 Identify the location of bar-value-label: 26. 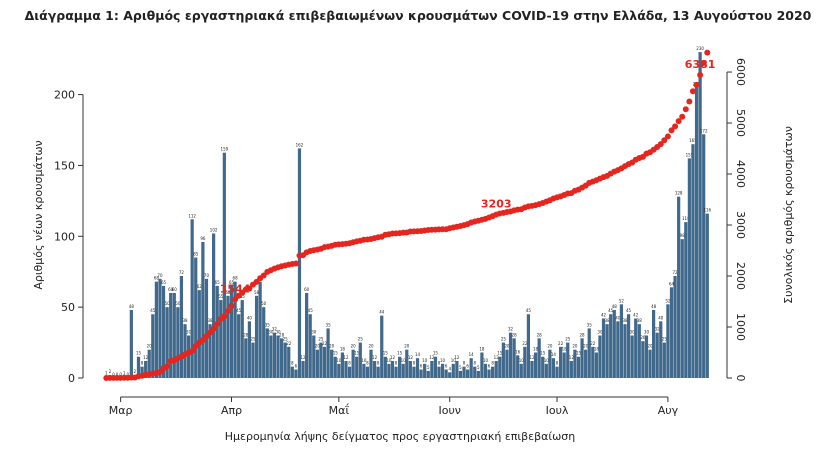
(643, 337).